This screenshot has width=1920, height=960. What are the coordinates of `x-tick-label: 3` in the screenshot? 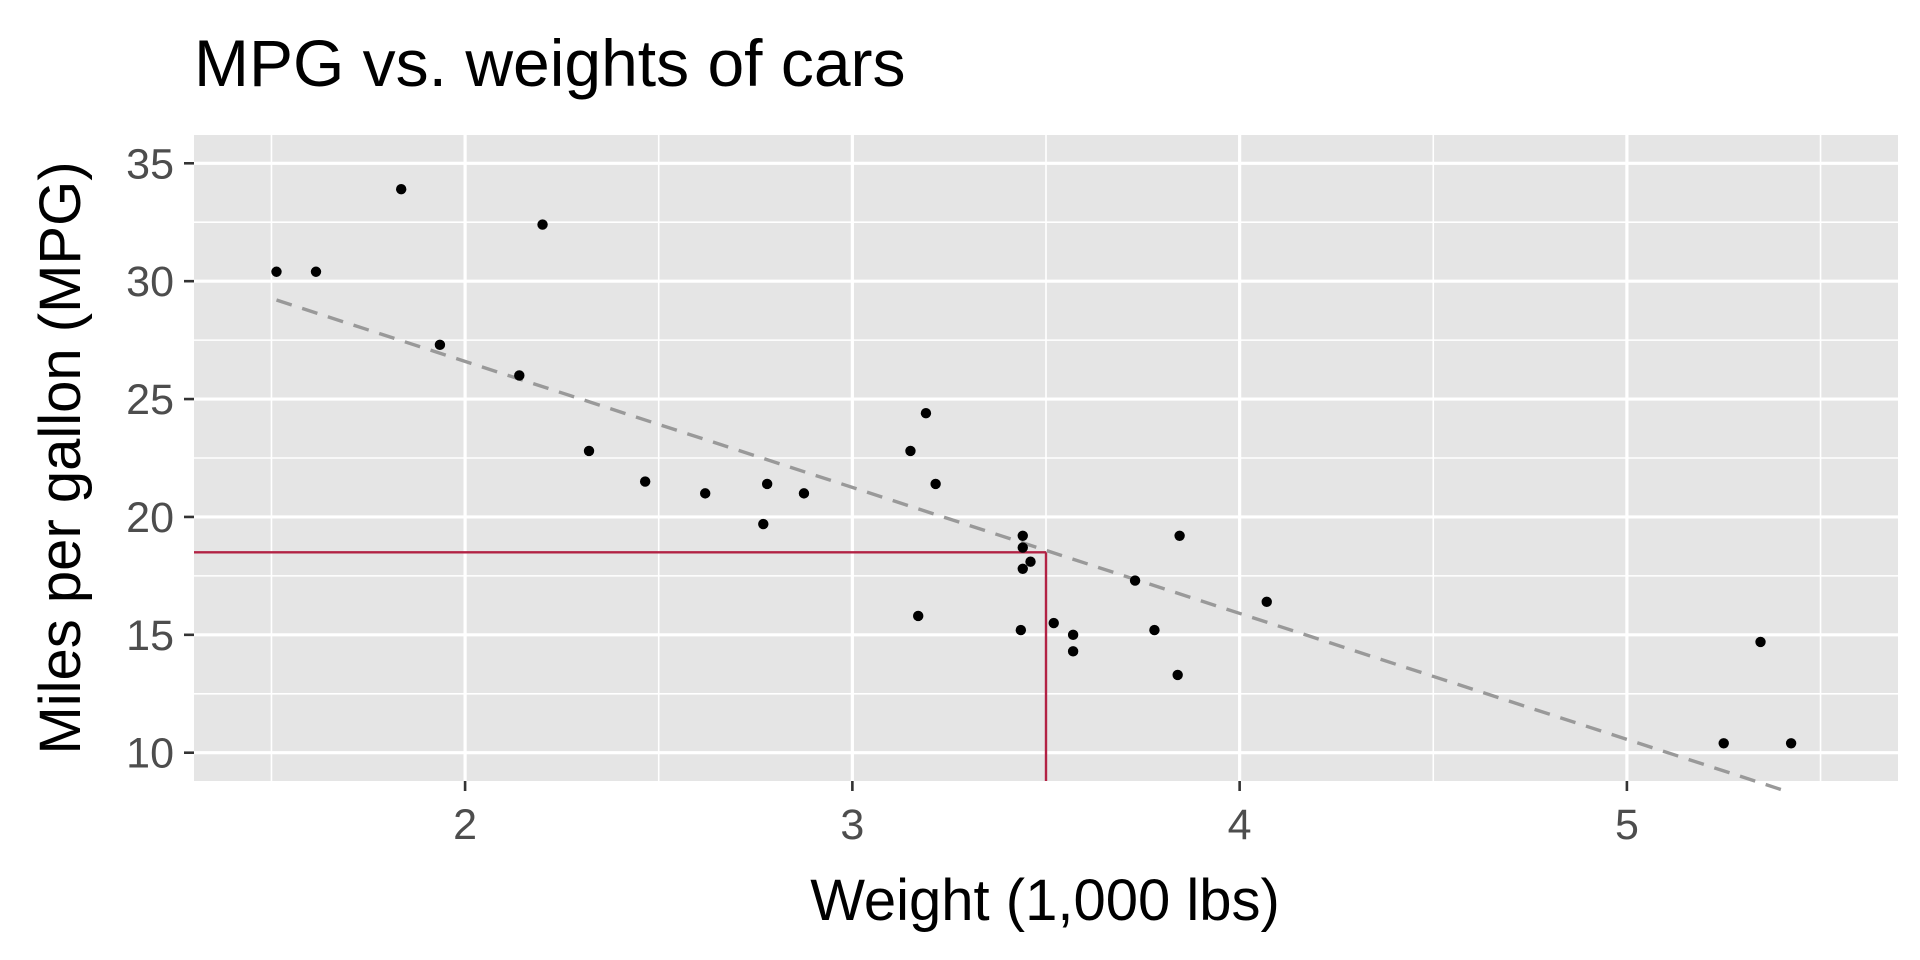 It's located at (852, 825).